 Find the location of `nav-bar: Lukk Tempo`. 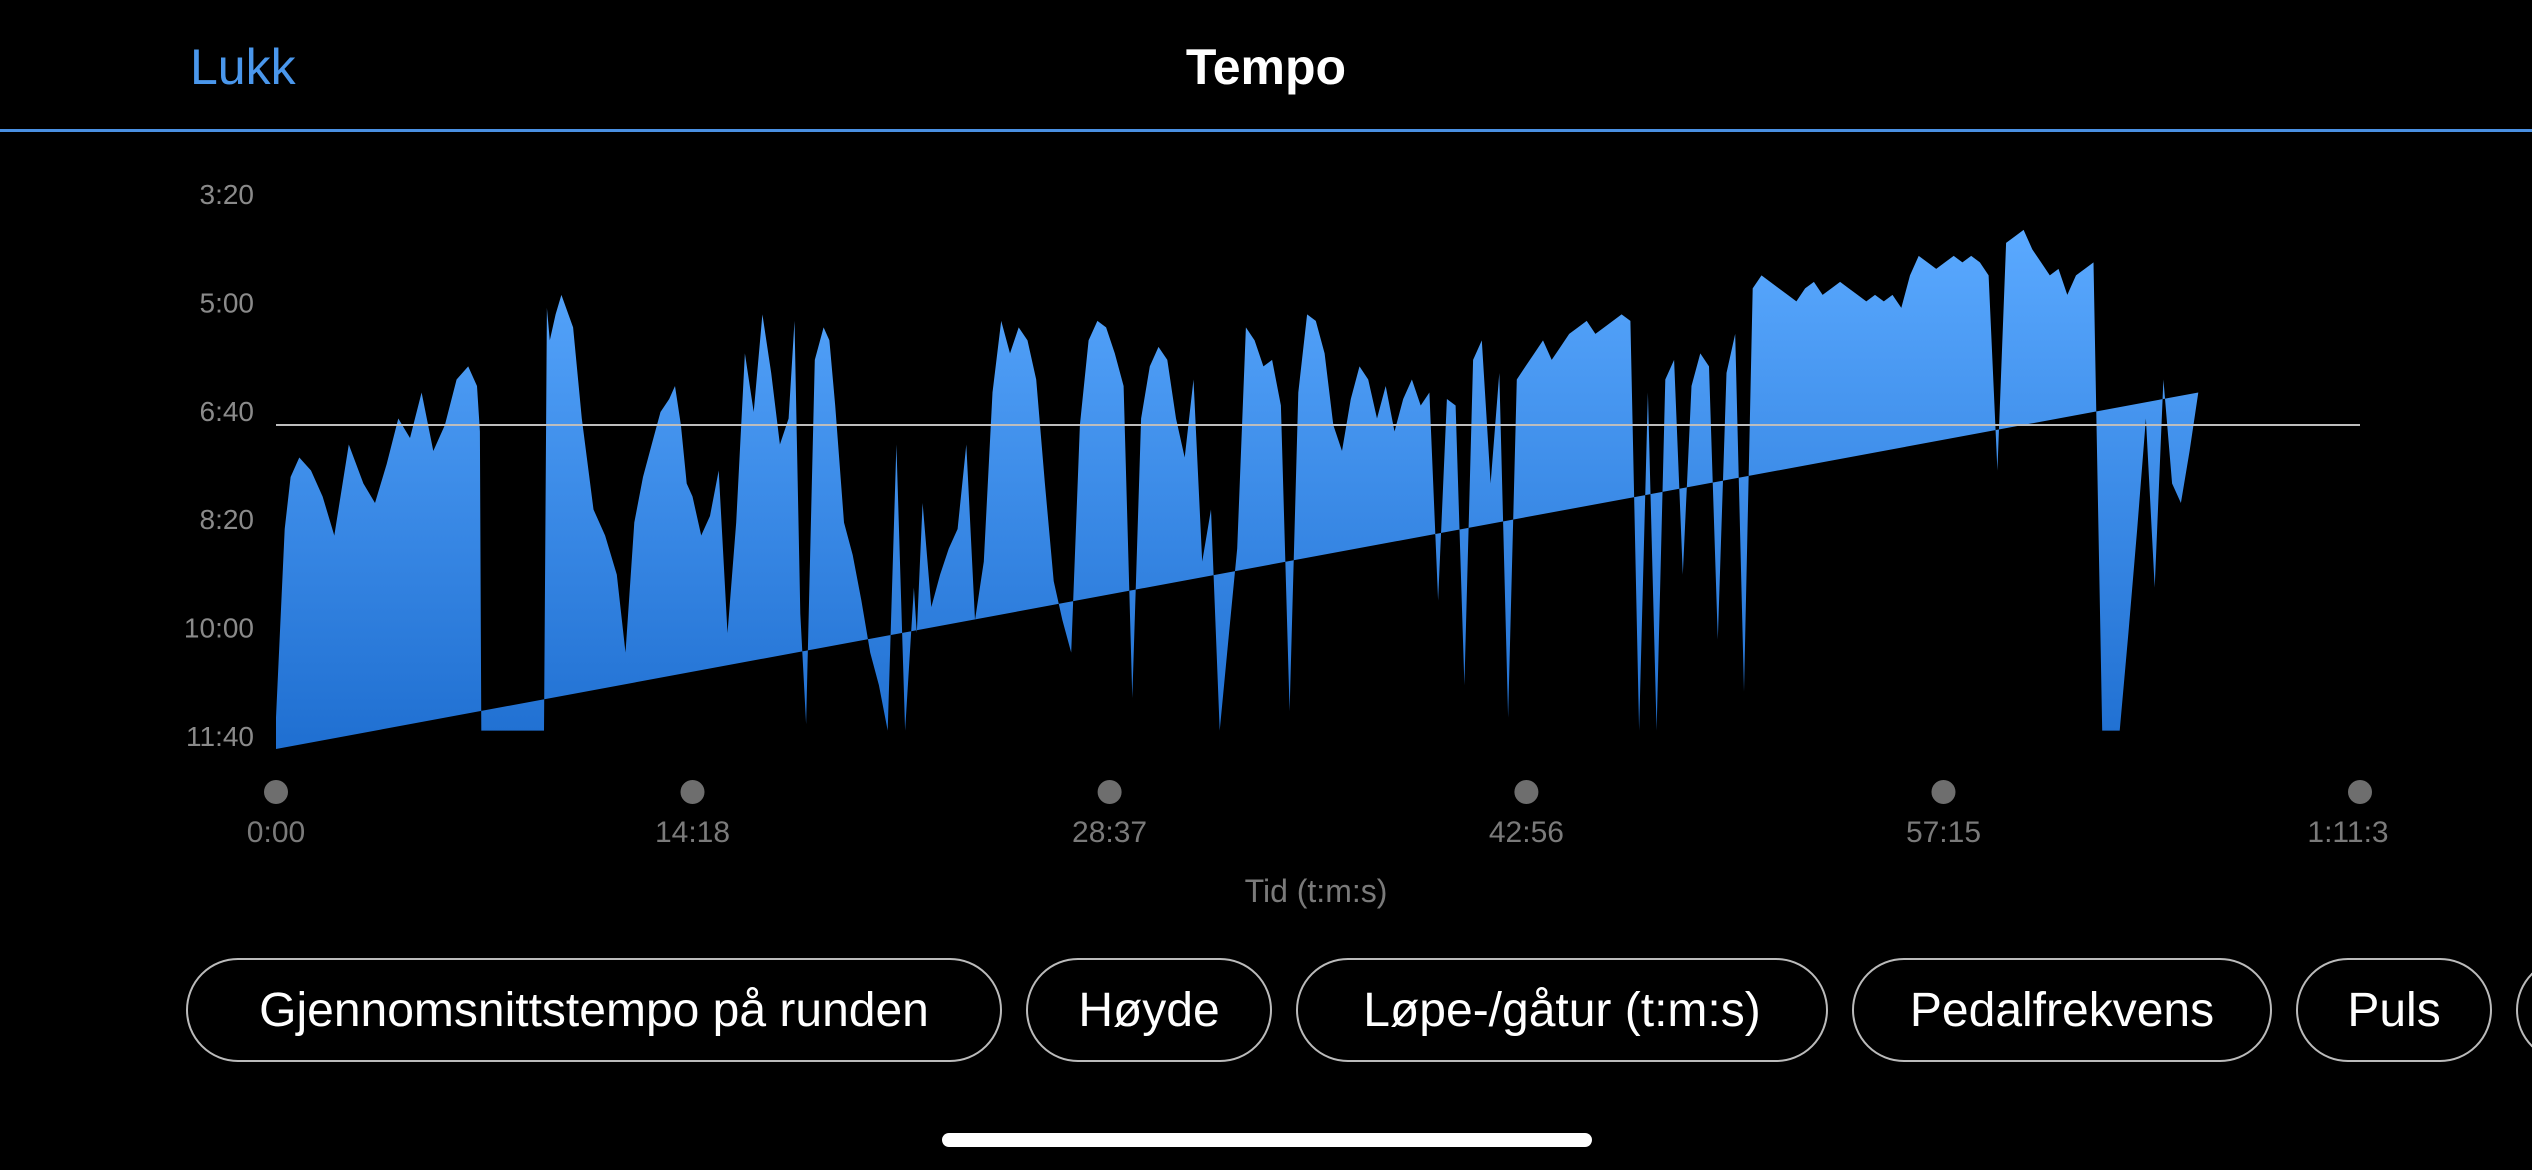

nav-bar: Lukk Tempo is located at coordinates (1266, 66).